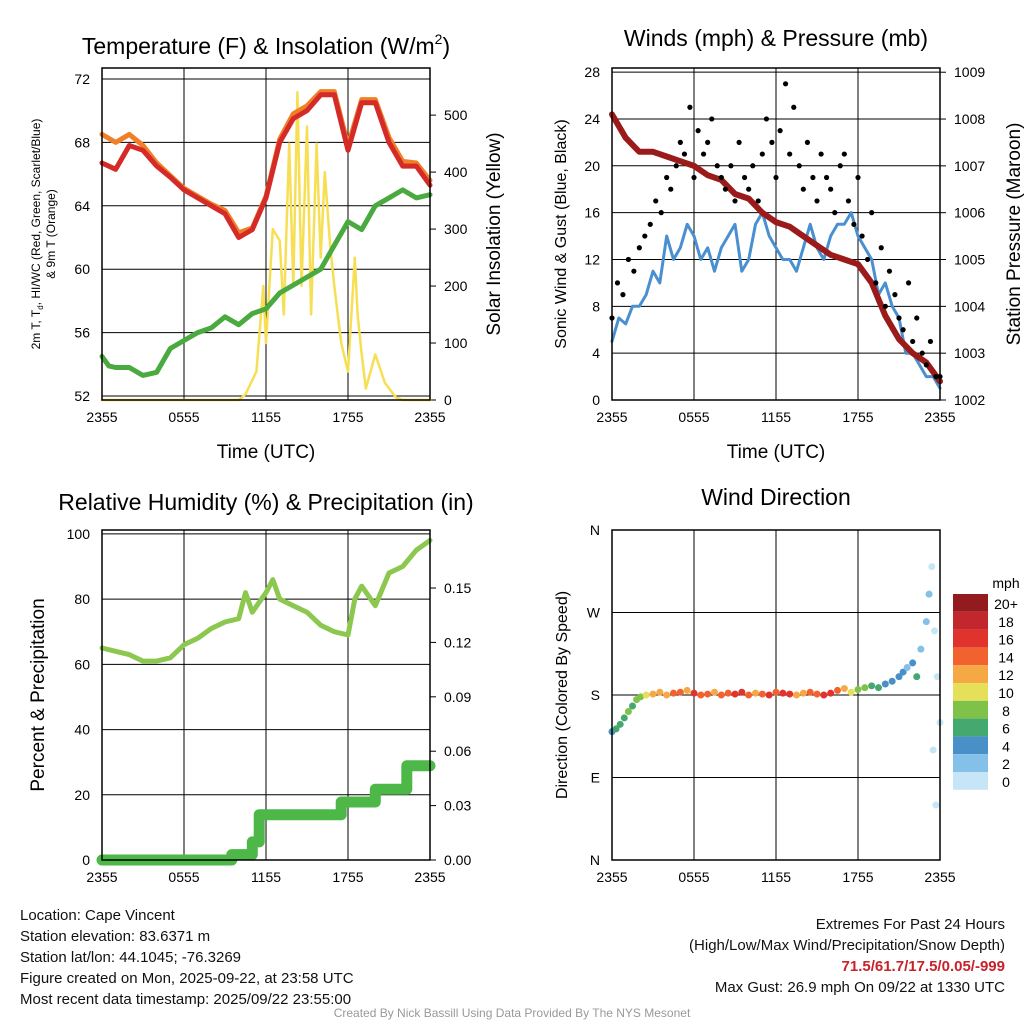 This screenshot has height=1024, width=1024. Describe the element at coordinates (494, 233) in the screenshot. I see `insolation-y-label: Solar Insolation (Yellow)` at that location.